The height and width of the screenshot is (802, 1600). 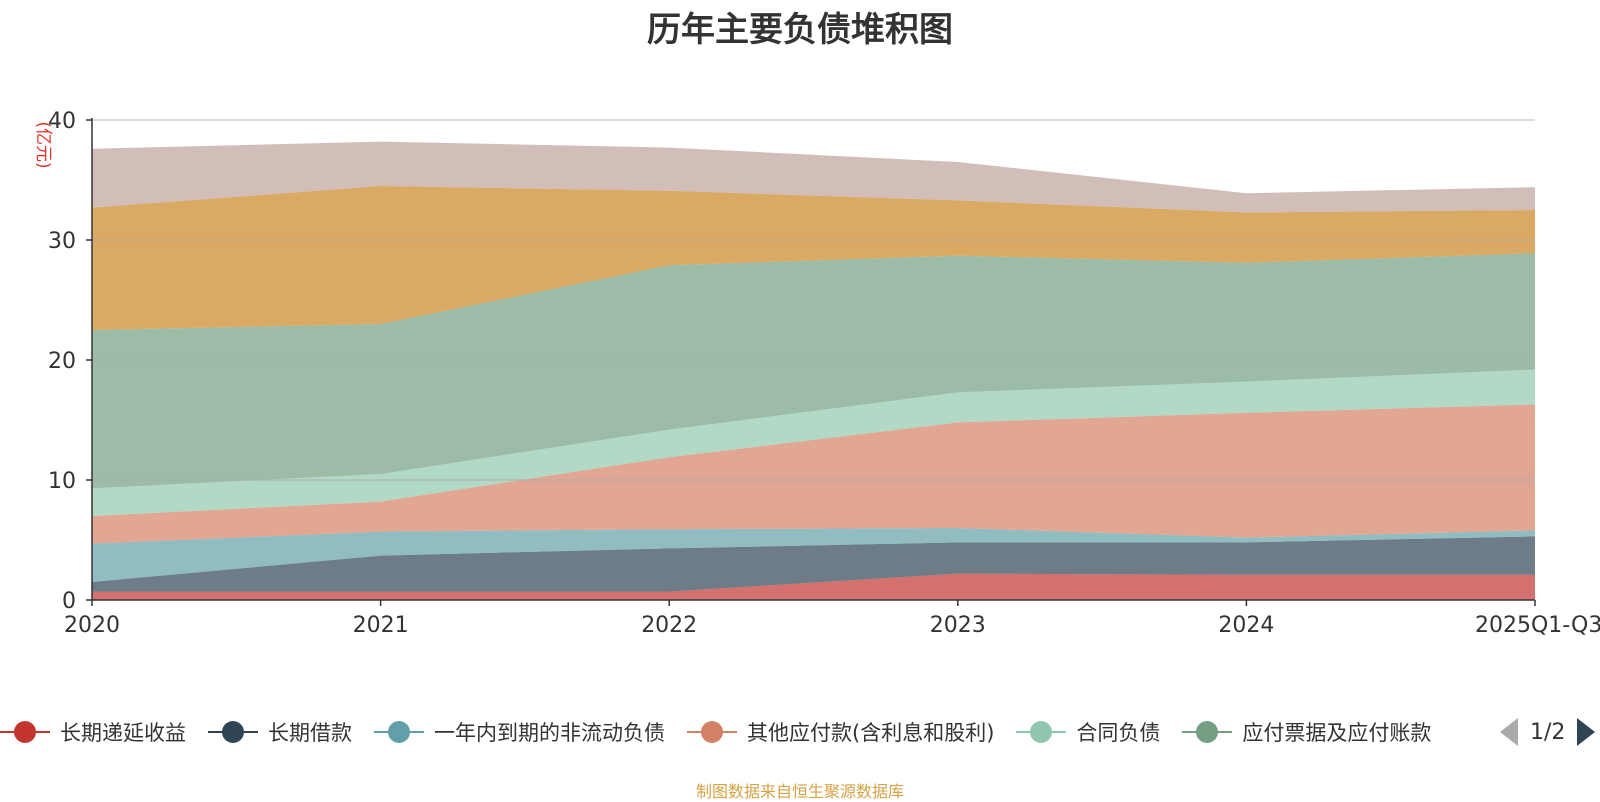 I want to click on legend-item: 长期借款, so click(x=280, y=732).